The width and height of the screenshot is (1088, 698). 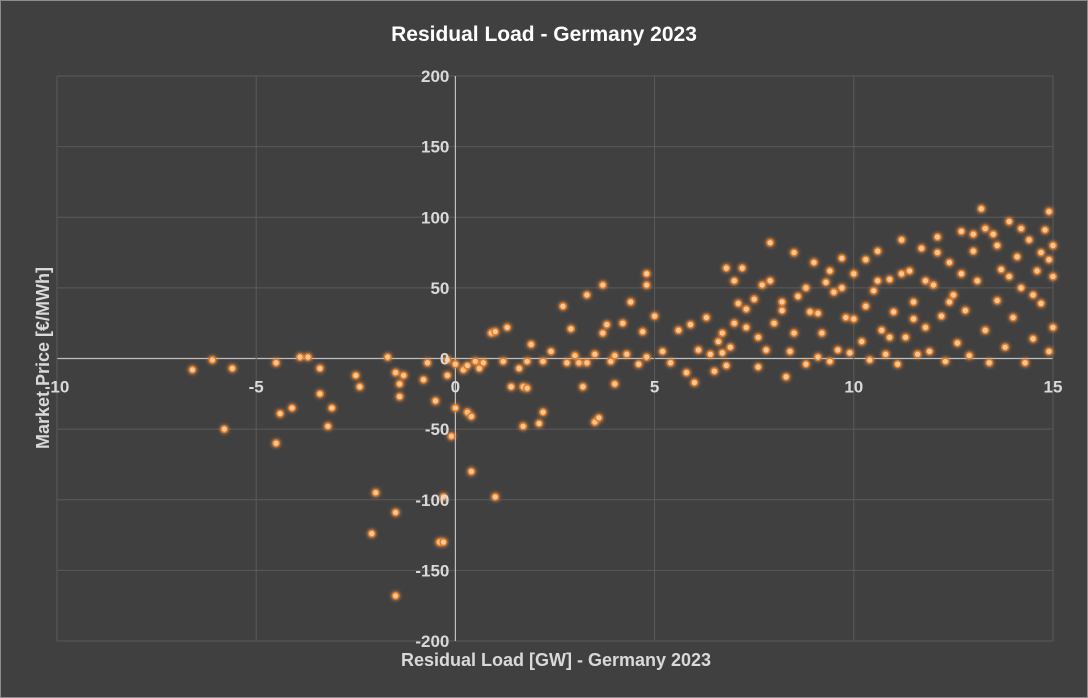 What do you see at coordinates (256, 387) in the screenshot?
I see `x-tick-label: -5` at bounding box center [256, 387].